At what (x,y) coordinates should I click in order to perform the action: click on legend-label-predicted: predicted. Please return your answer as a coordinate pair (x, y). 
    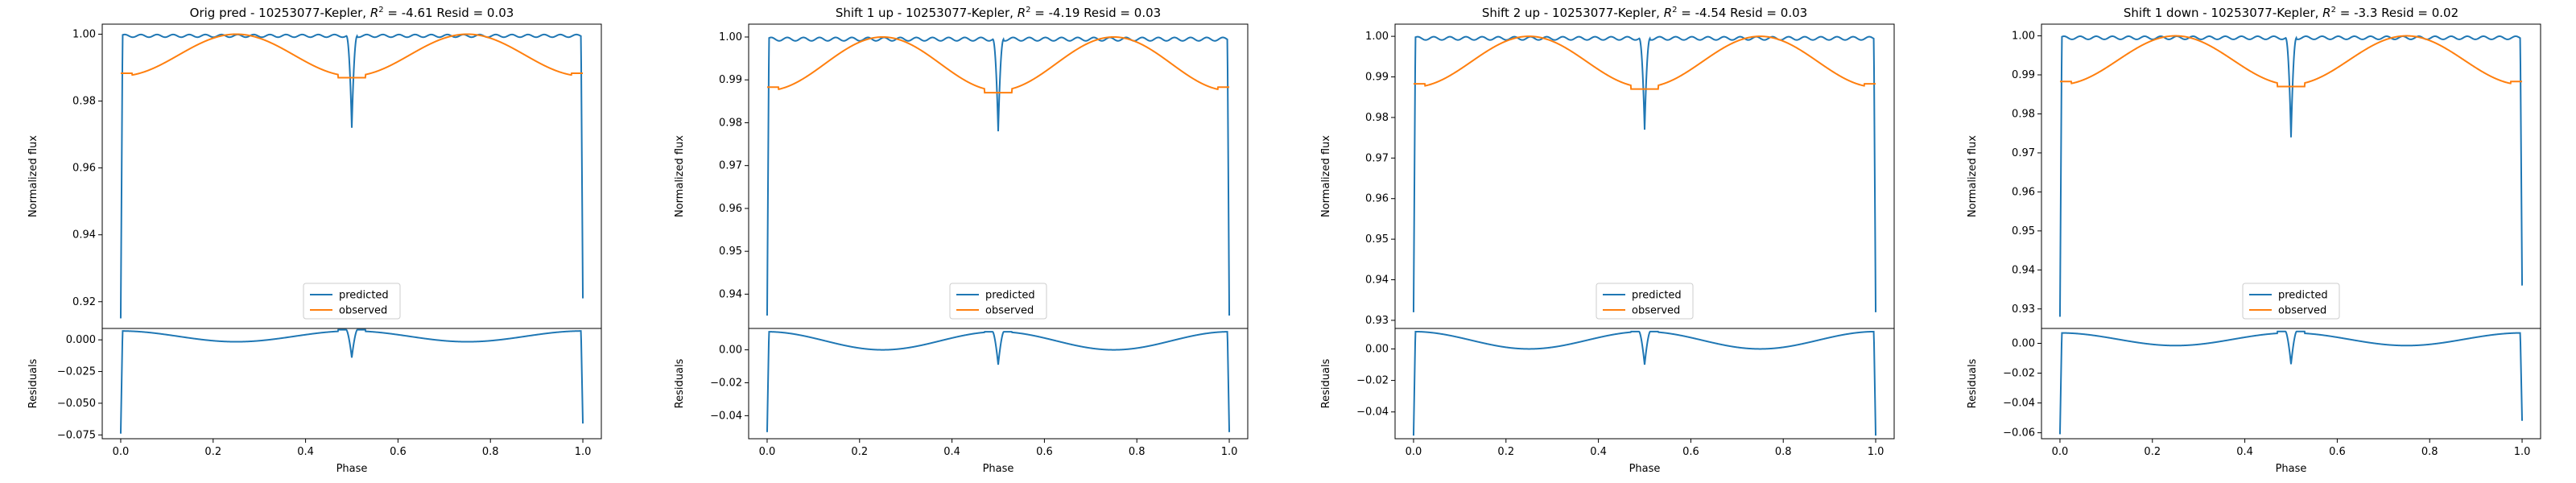
    Looking at the image, I should click on (364, 296).